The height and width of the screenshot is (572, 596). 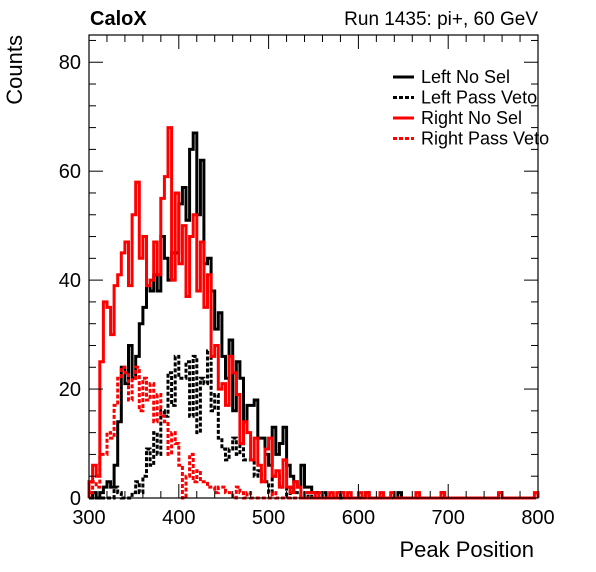 What do you see at coordinates (88, 518) in the screenshot?
I see `x-tick-label: 300` at bounding box center [88, 518].